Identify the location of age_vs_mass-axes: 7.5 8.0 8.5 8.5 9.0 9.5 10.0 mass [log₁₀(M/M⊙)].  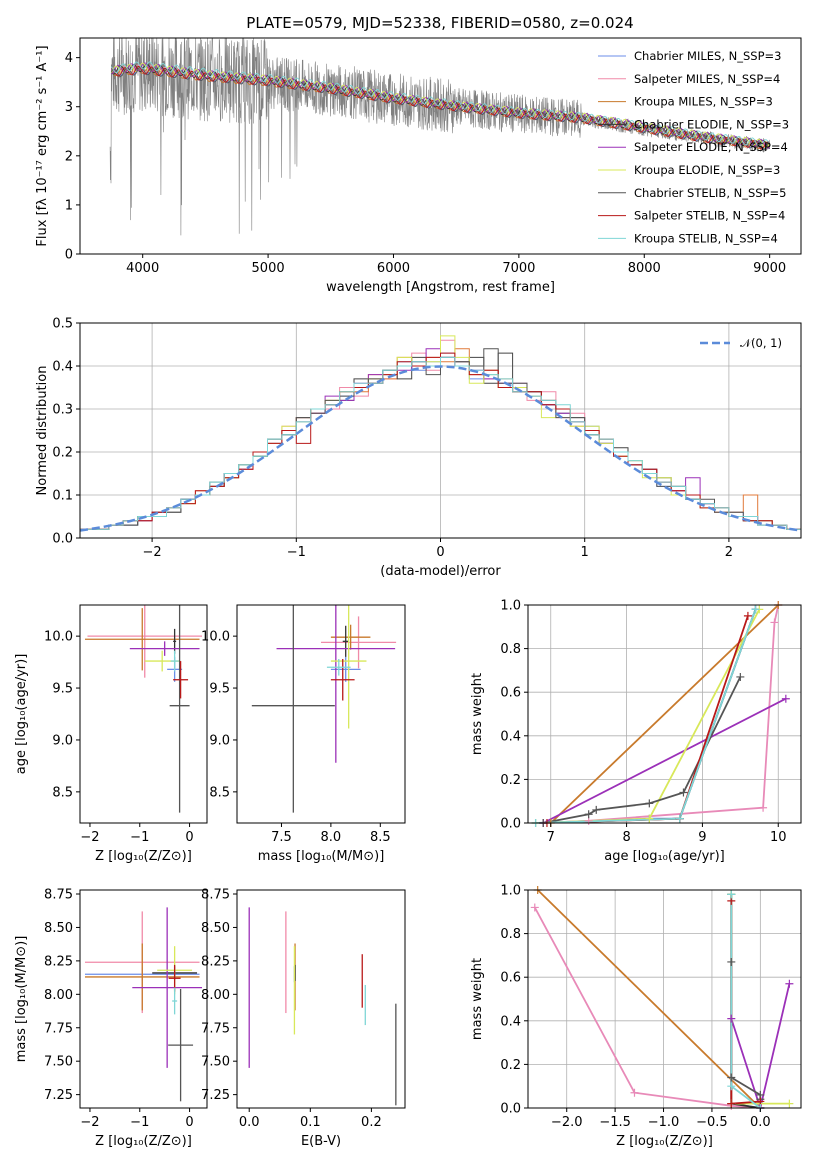
(303, 734).